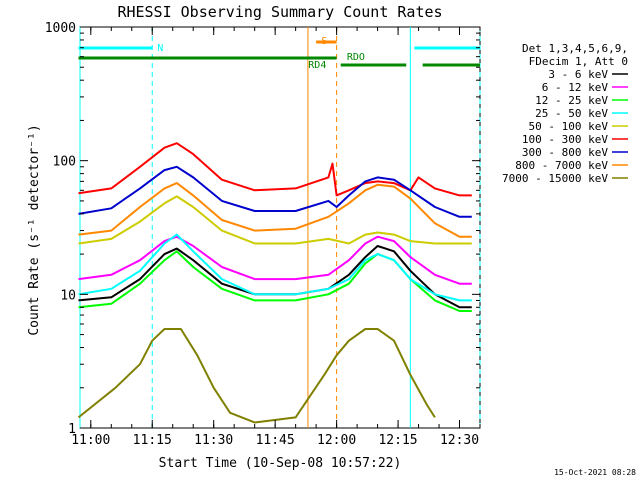 Image resolution: width=640 pixels, height=480 pixels. I want to click on series-line-3-6-kev, so click(275, 277).